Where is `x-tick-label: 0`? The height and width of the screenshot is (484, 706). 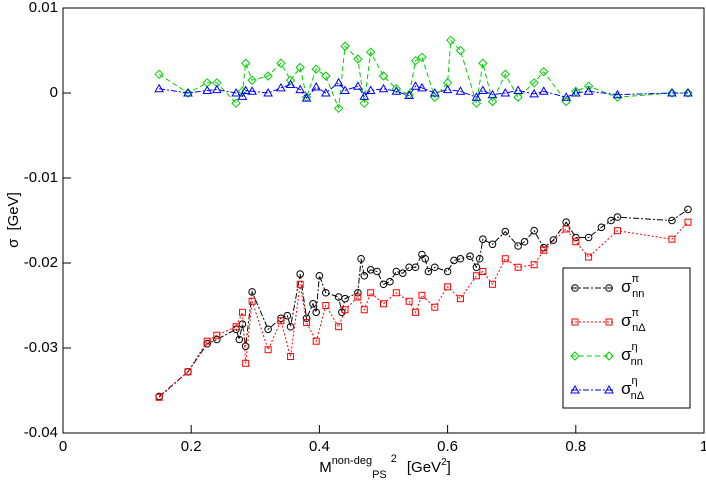
x-tick-label: 0 is located at coordinates (63, 446).